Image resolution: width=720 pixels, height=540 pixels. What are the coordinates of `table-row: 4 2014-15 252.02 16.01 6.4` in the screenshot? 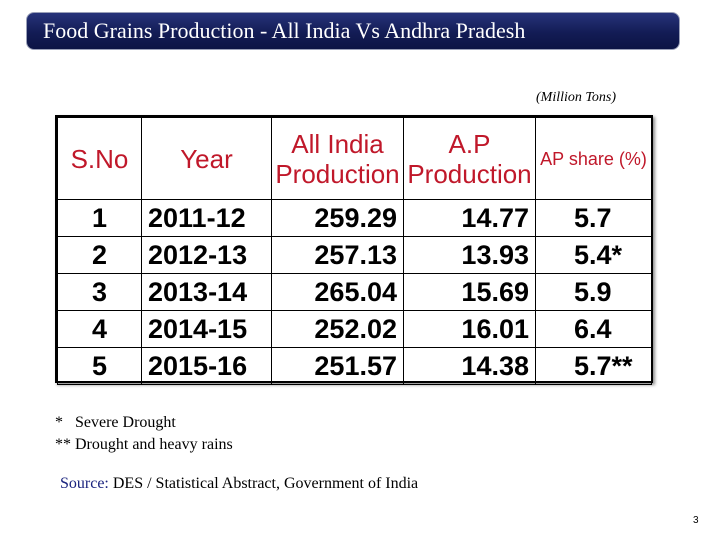 It's located at (354, 329).